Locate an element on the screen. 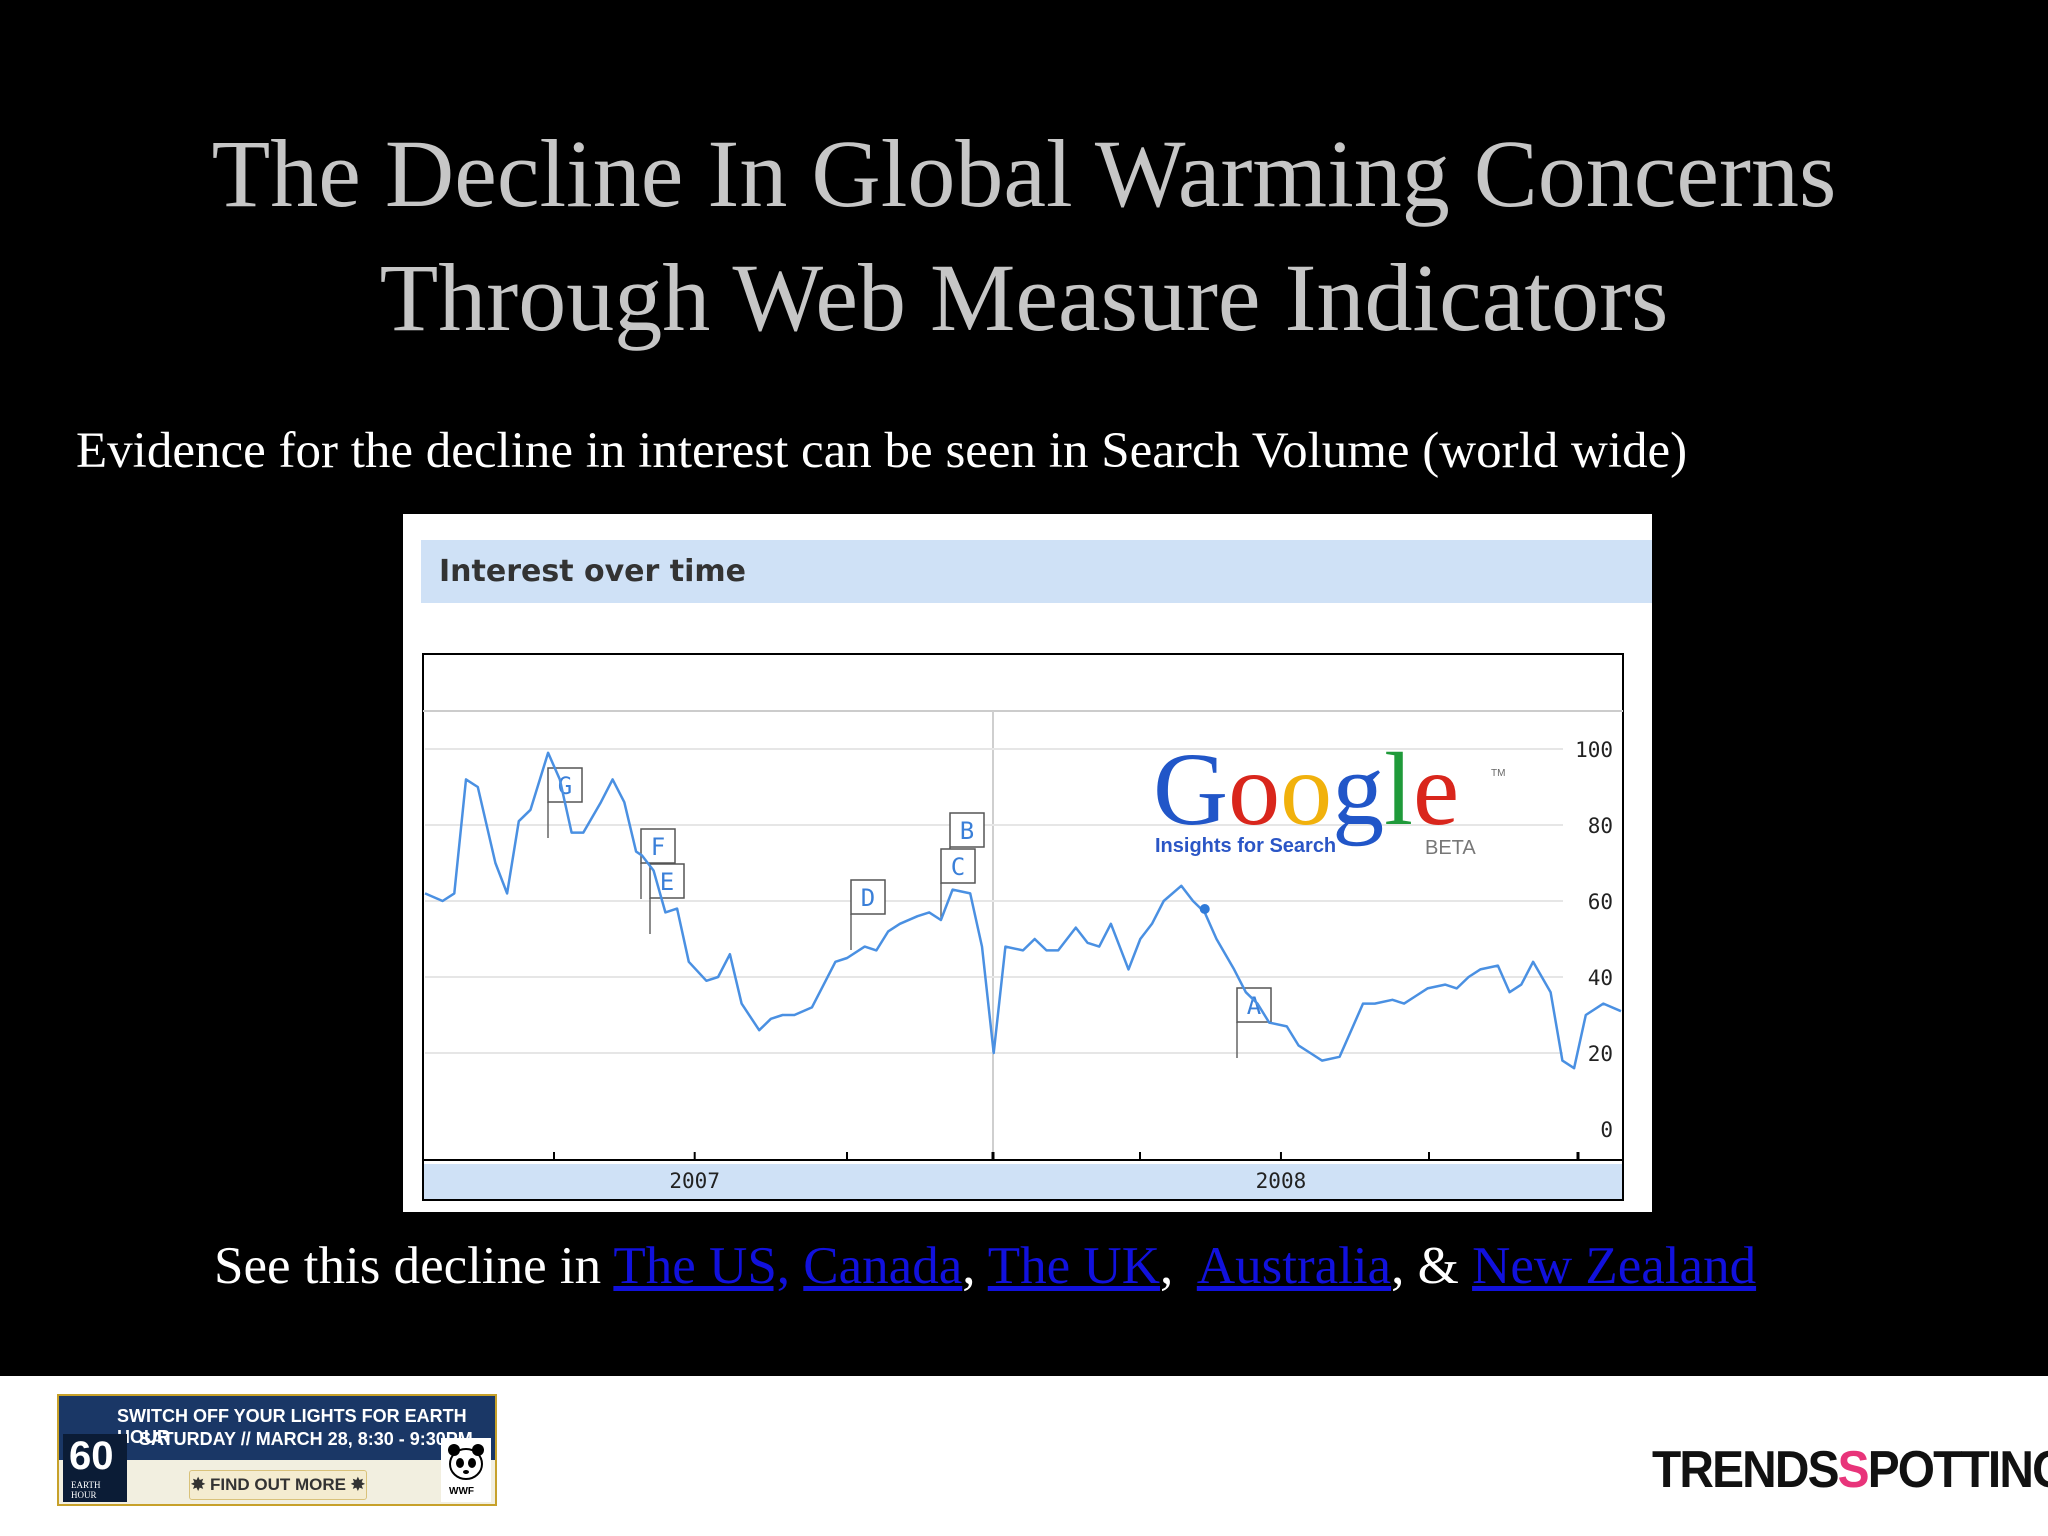 This screenshot has height=1536, width=2048. find-out-more-button: ✸ FIND OUT MORE ✸ is located at coordinates (278, 1485).